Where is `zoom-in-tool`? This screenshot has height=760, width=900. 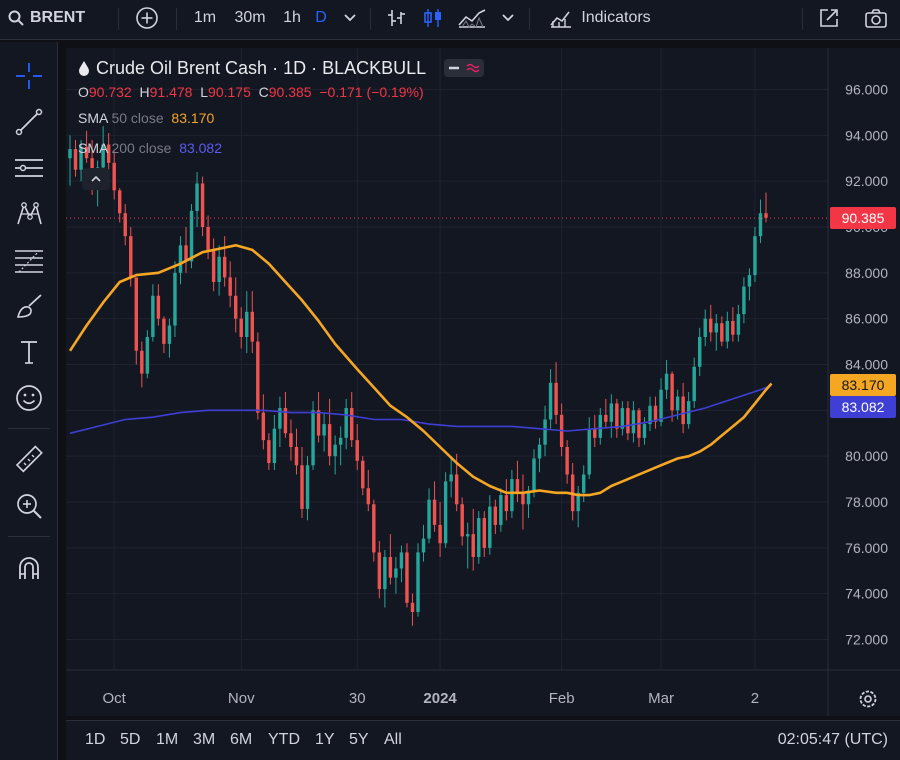 zoom-in-tool is located at coordinates (29, 506).